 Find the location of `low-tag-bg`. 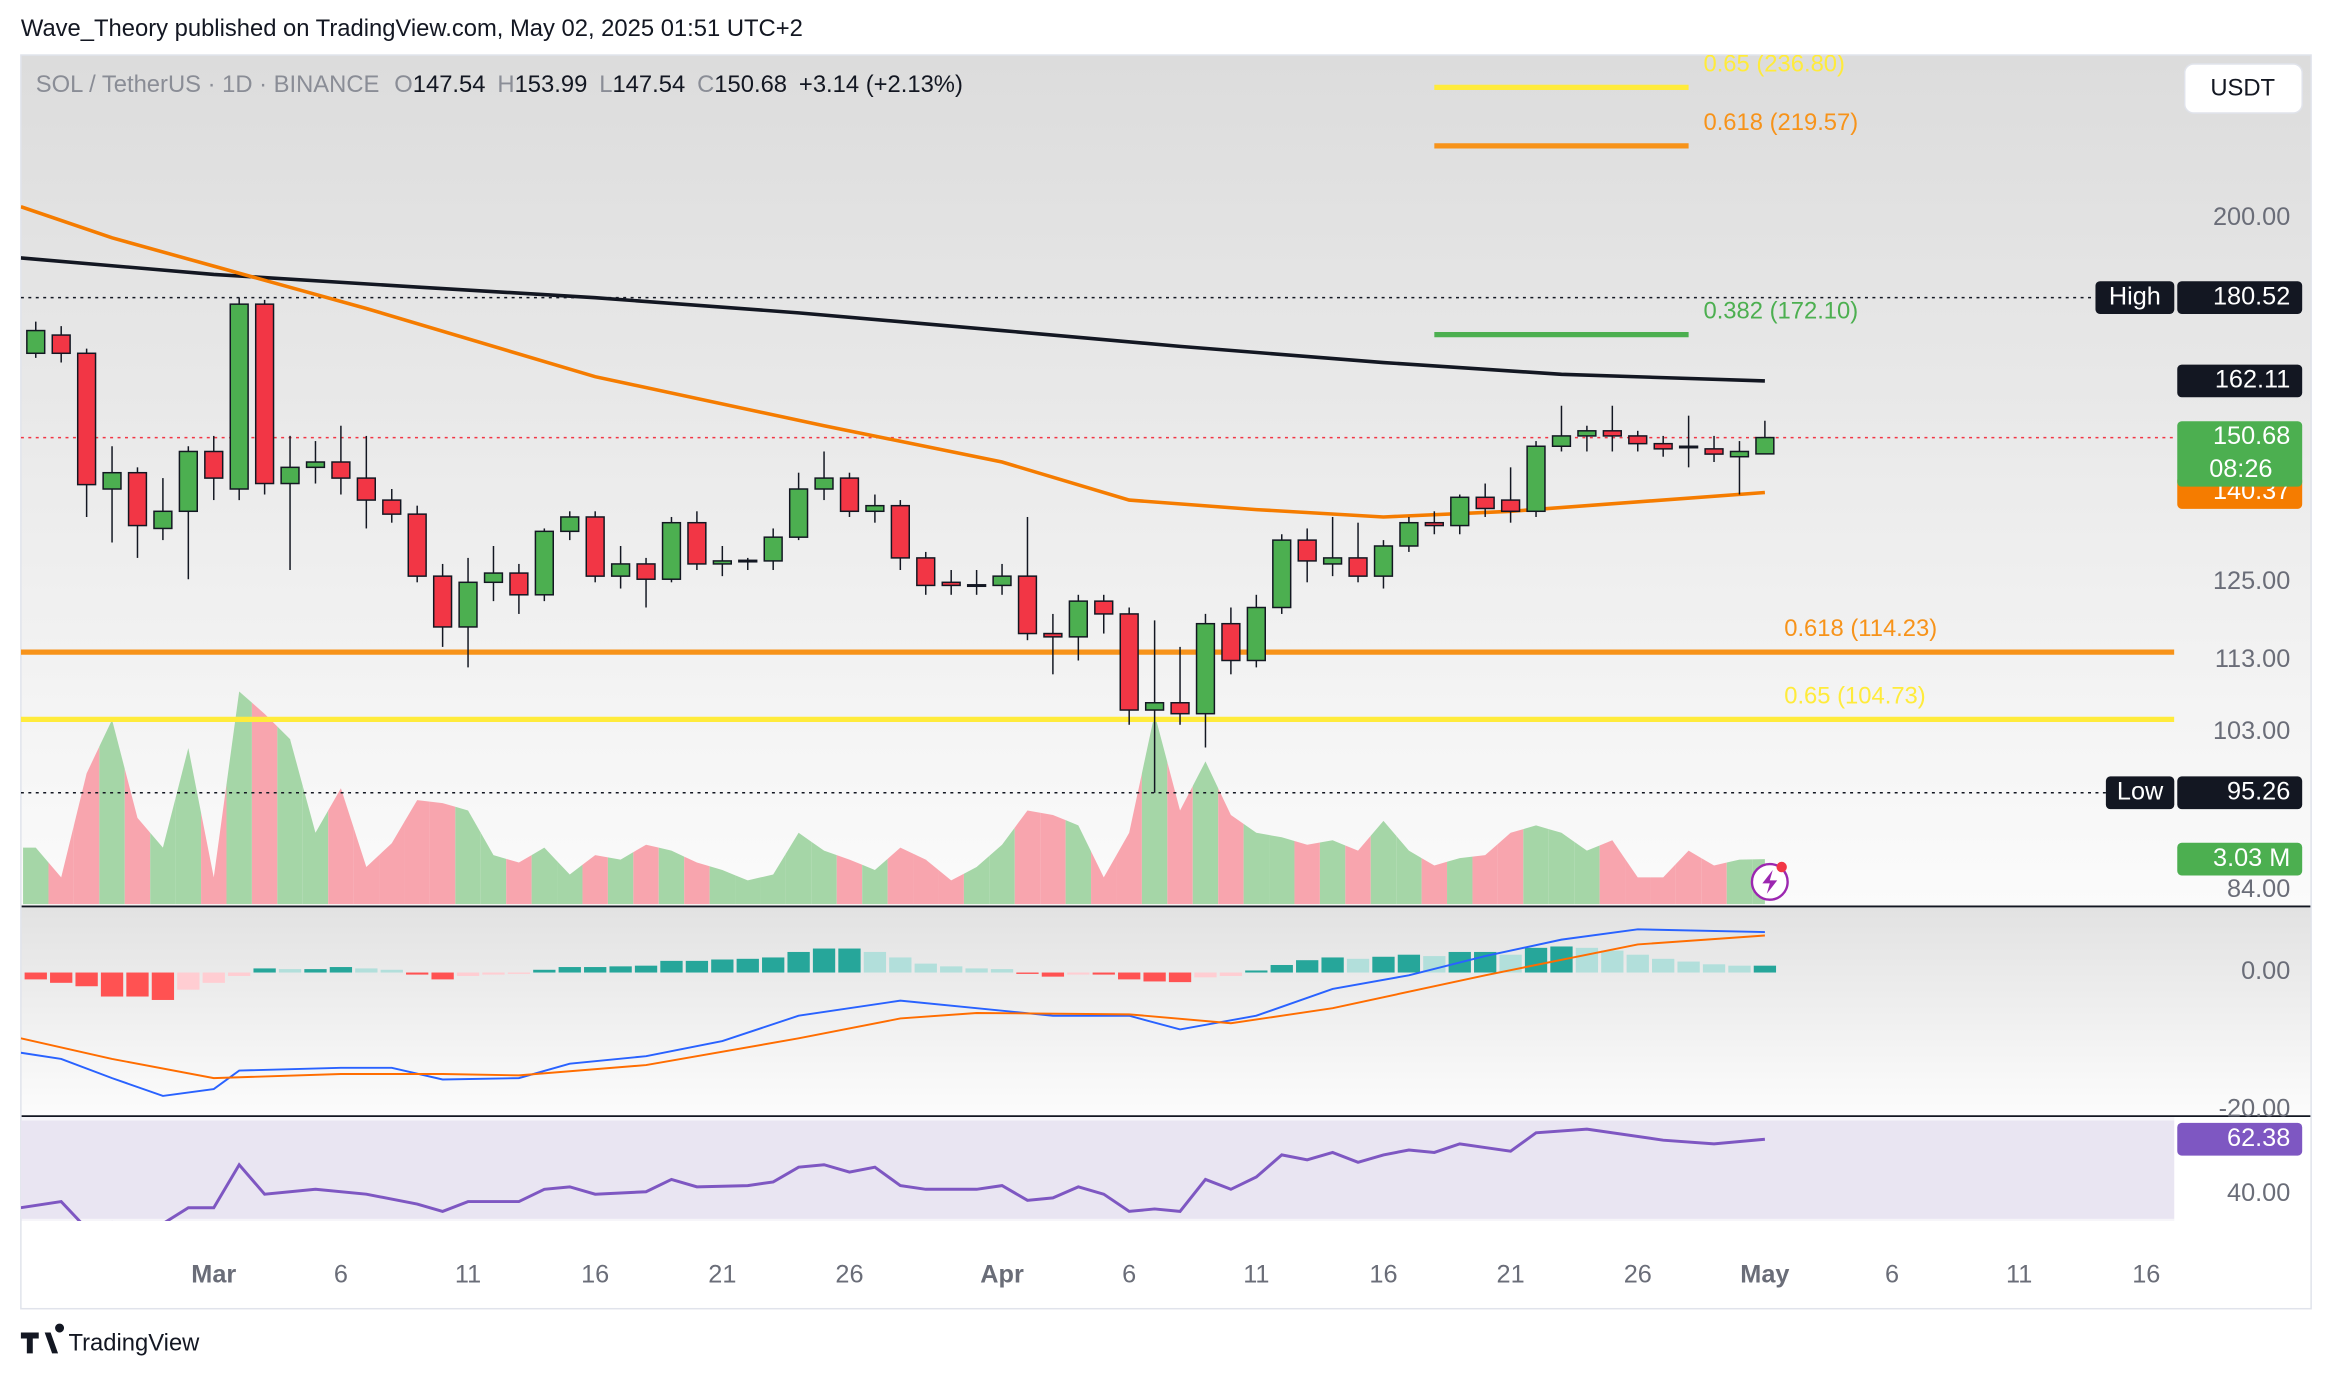

low-tag-bg is located at coordinates (2140, 793).